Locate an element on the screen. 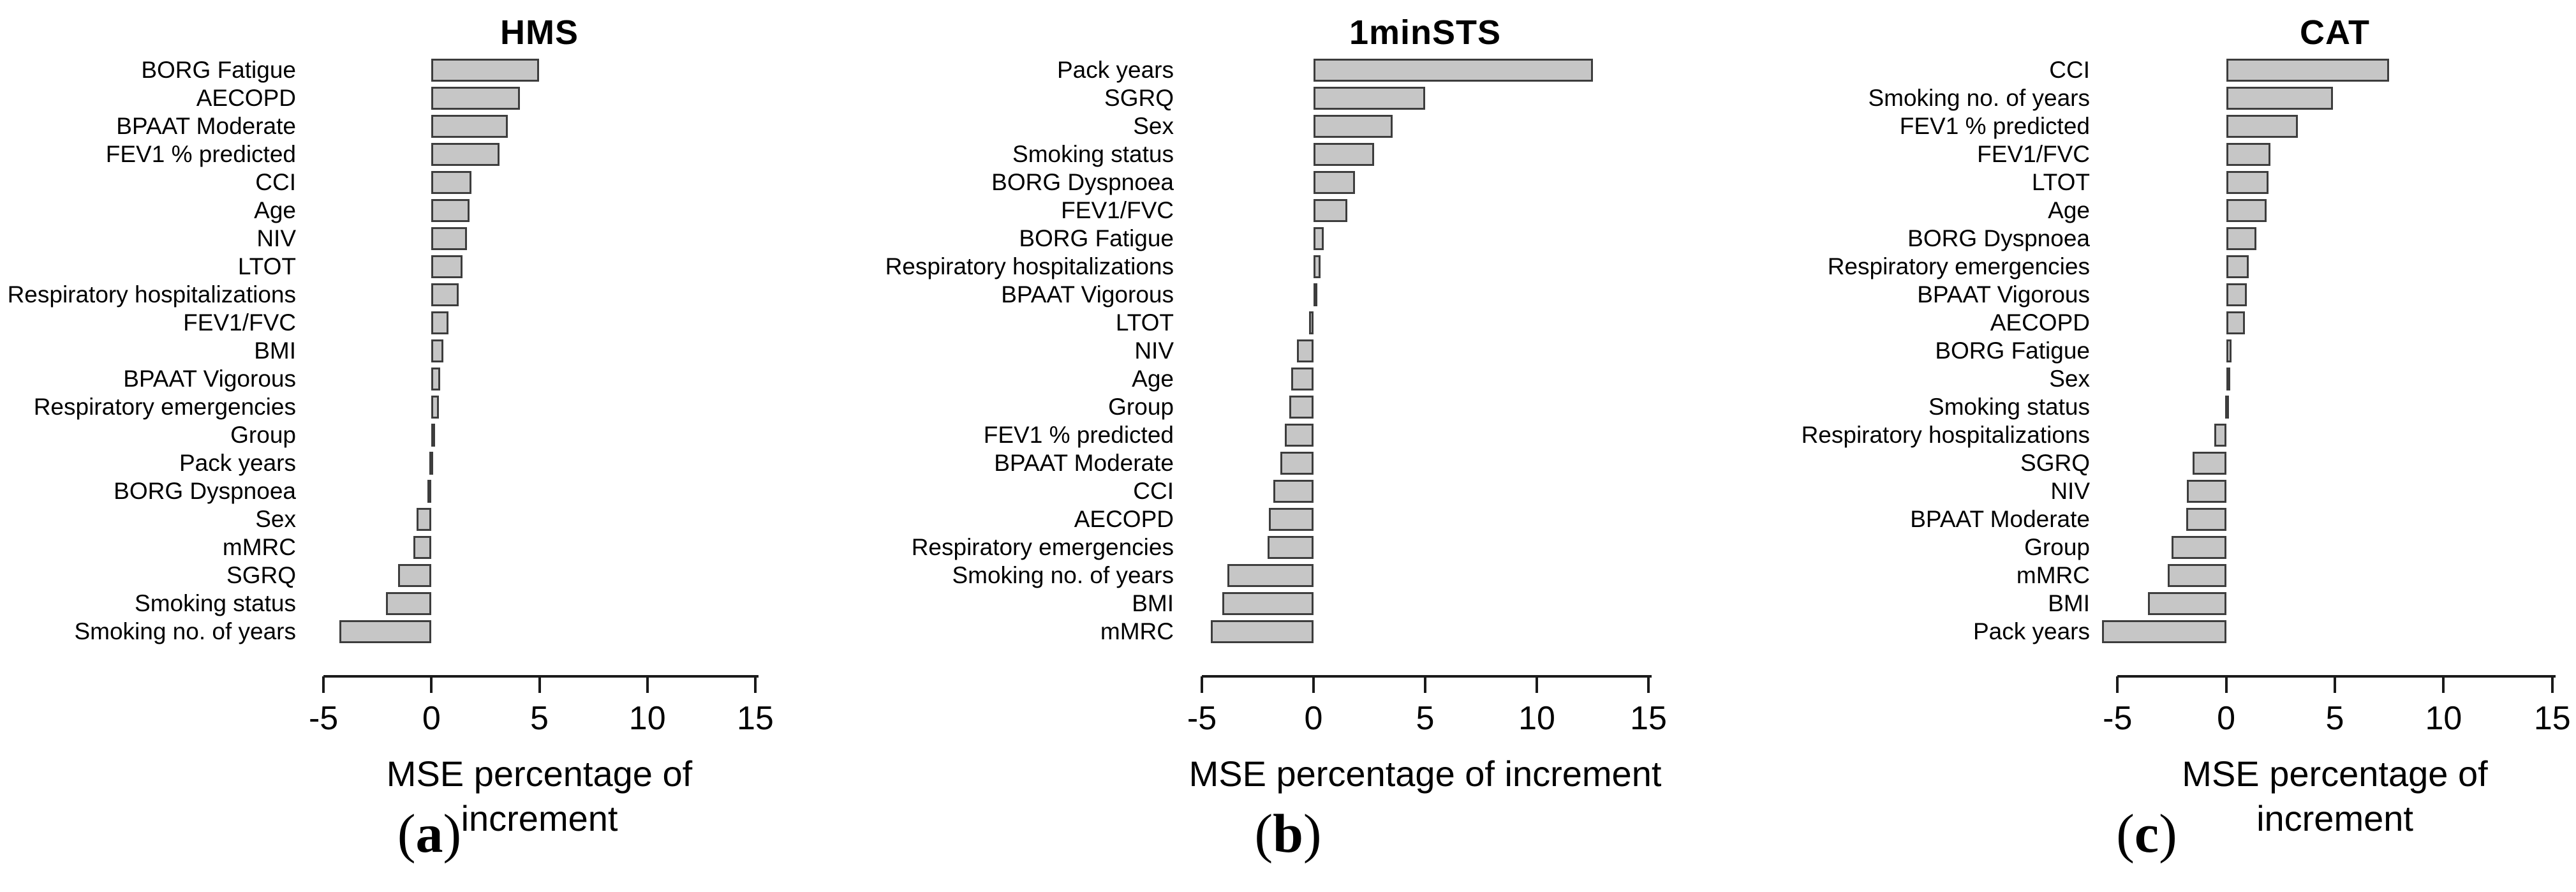 This screenshot has height=892, width=2576. category-label: BORG Fatigue is located at coordinates (218, 70).